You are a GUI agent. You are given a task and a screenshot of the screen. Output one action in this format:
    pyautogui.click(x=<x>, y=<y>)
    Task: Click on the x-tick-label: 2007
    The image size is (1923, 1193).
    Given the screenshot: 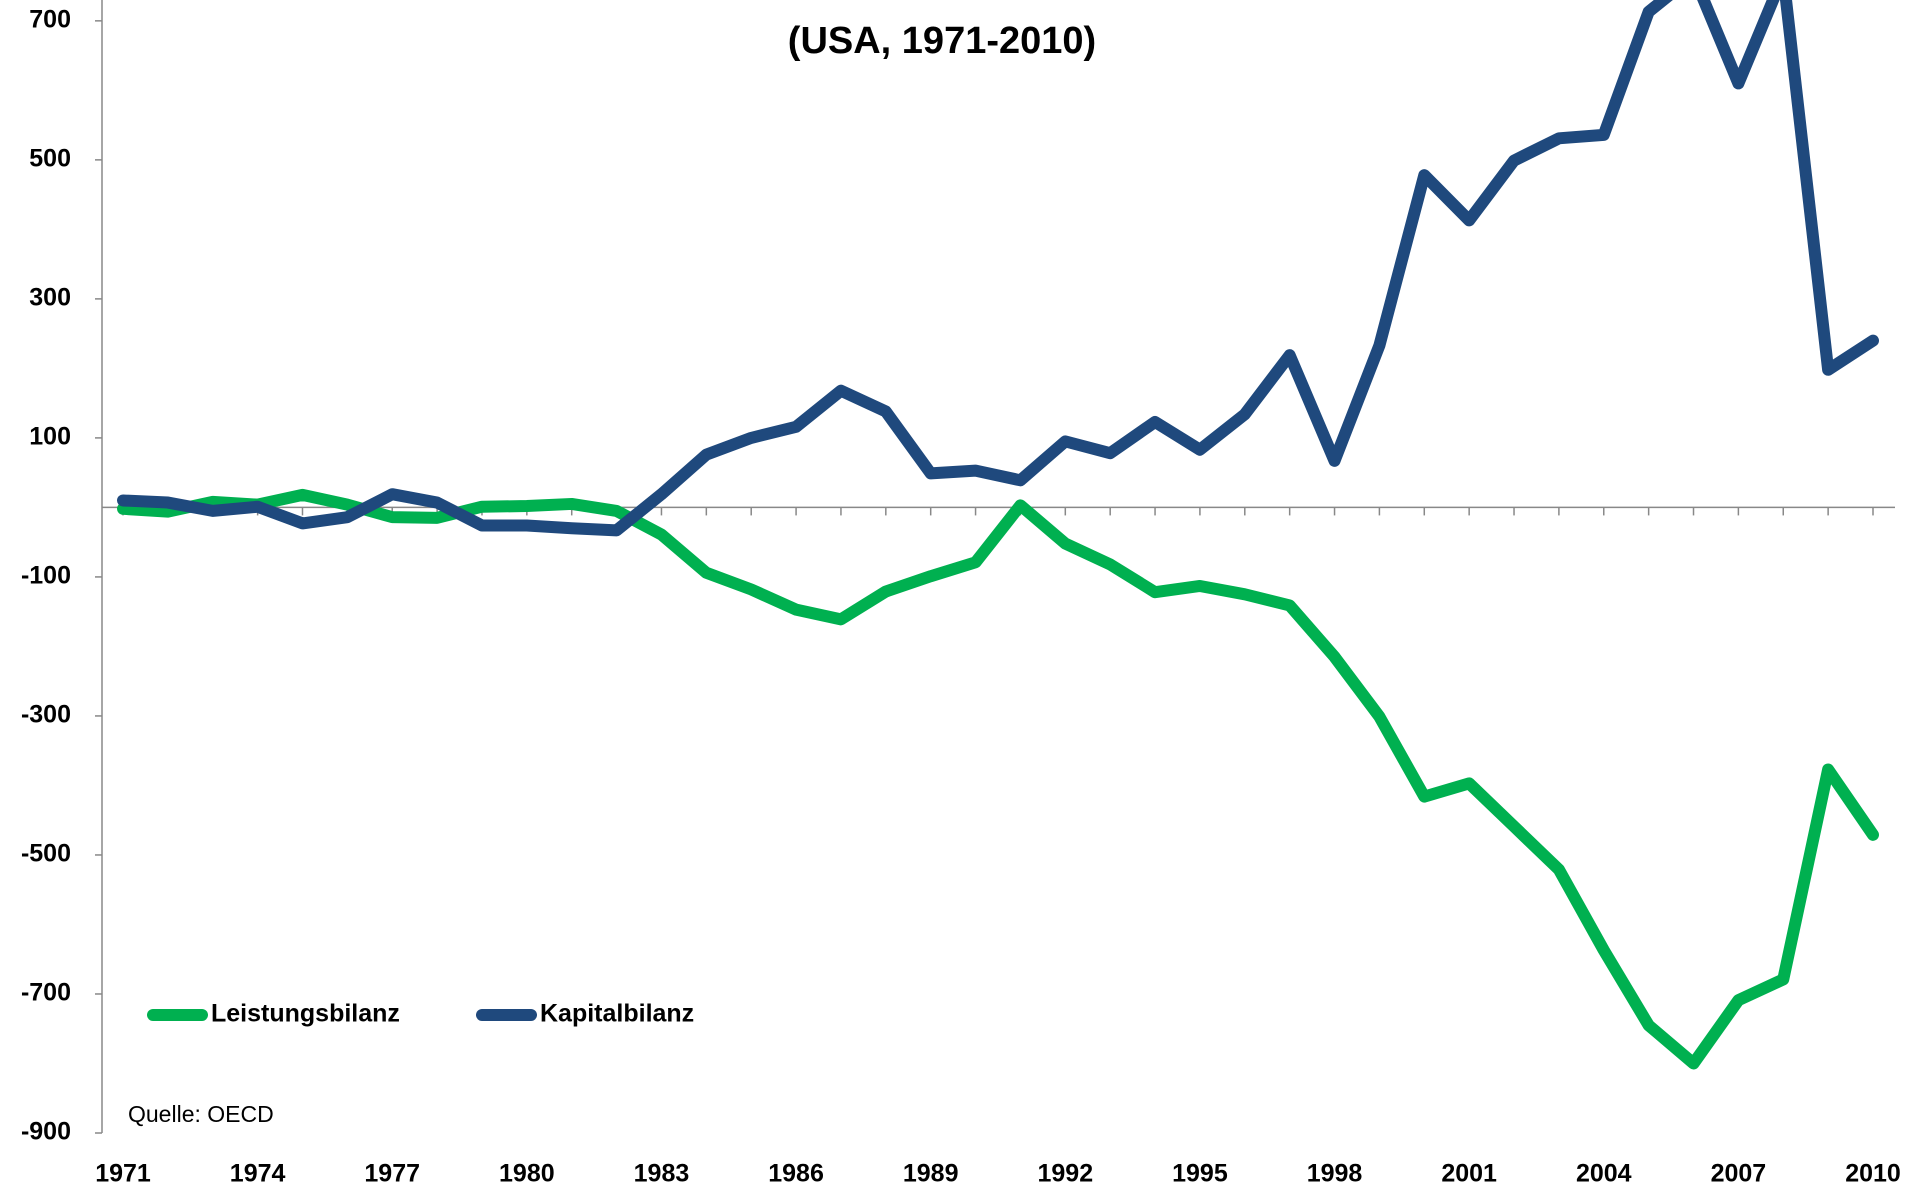 What is the action you would take?
    pyautogui.click(x=1739, y=1174)
    